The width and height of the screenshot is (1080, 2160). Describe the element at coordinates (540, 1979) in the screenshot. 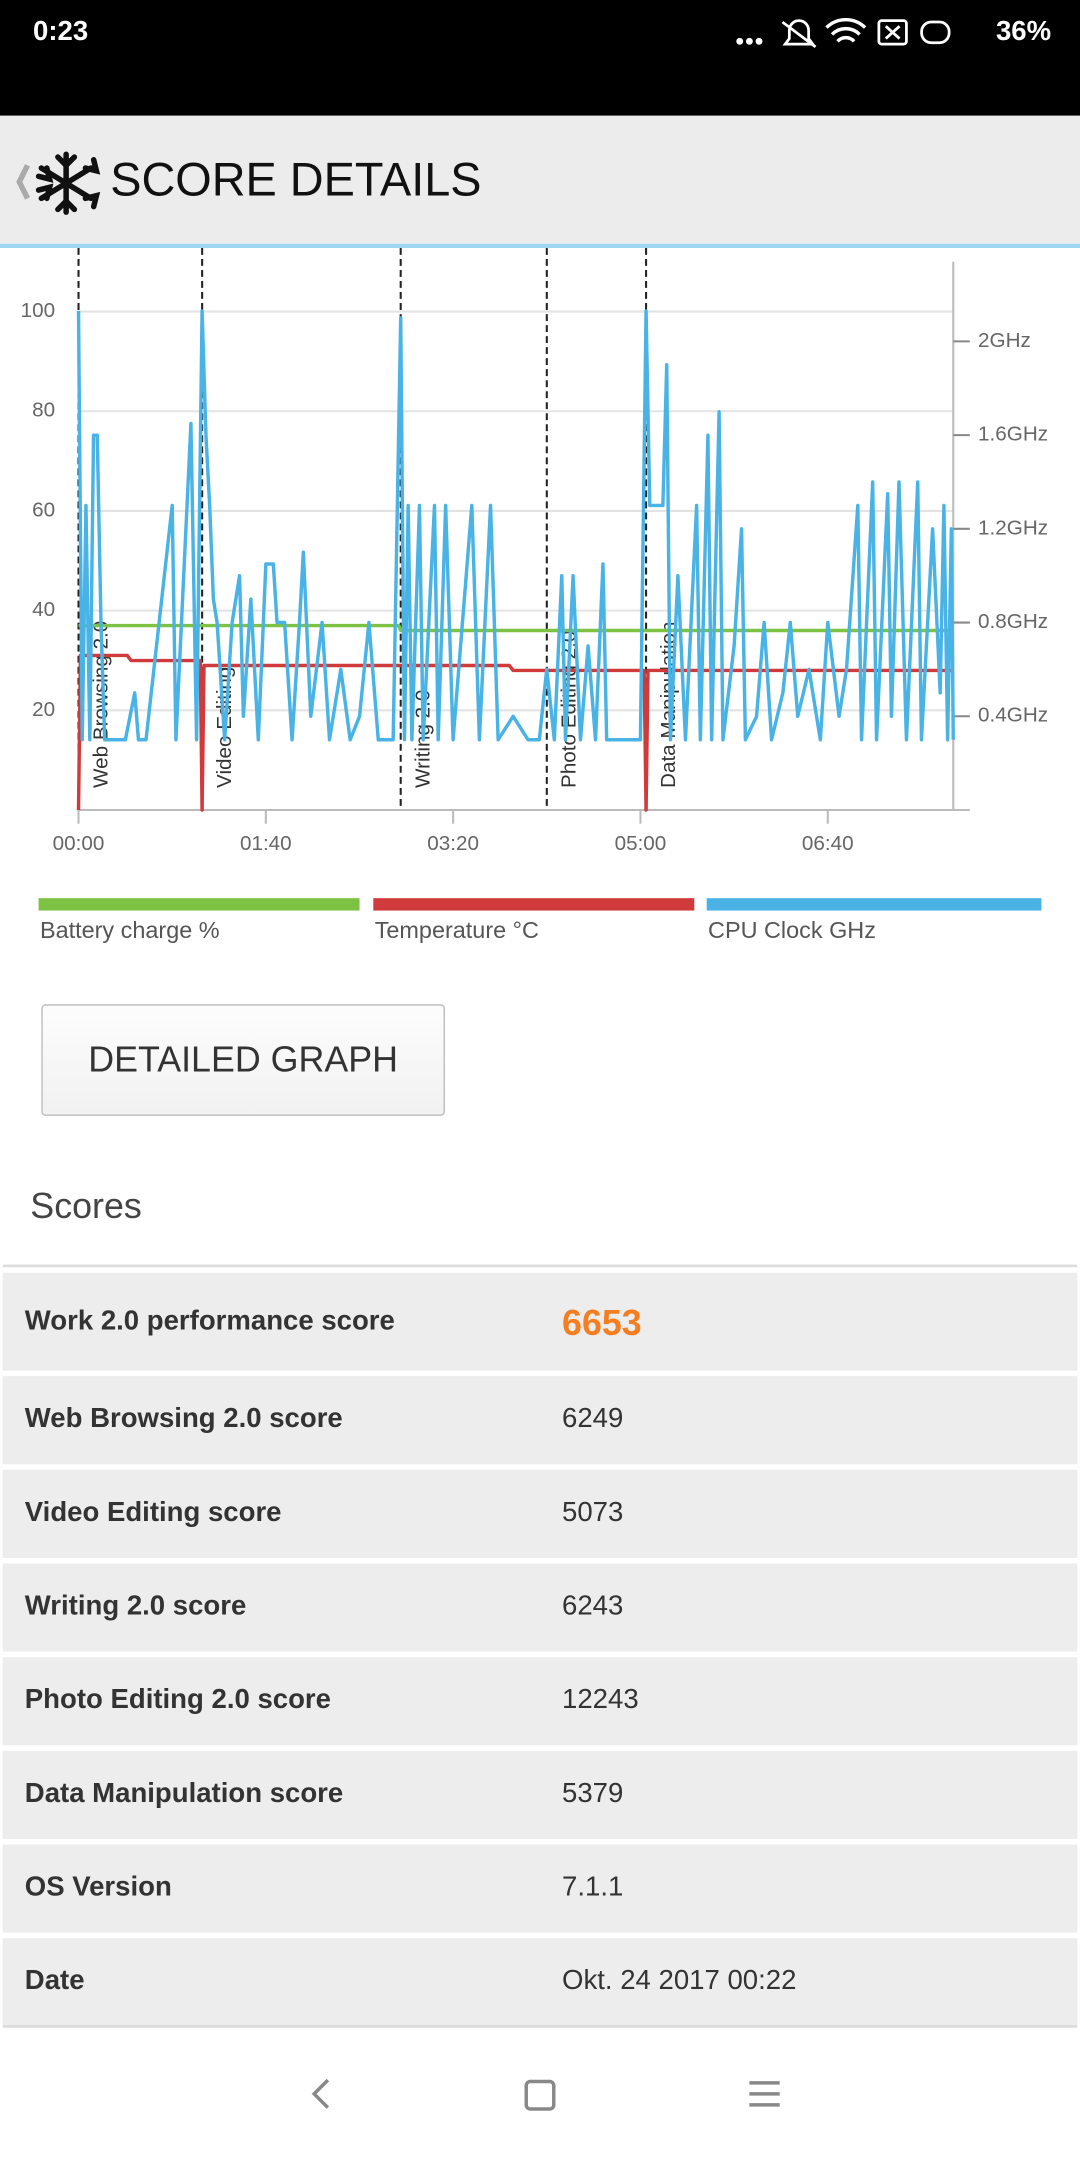

I see `score-row: Date Okt. 24 2017 00:22` at that location.